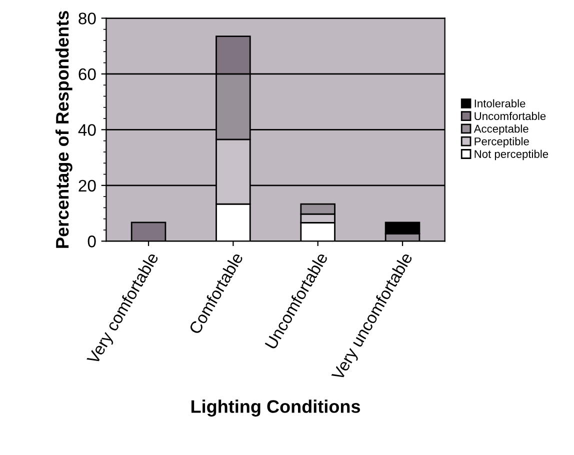 The width and height of the screenshot is (574, 455). Describe the element at coordinates (87, 130) in the screenshot. I see `y-tick-label: 40` at that location.